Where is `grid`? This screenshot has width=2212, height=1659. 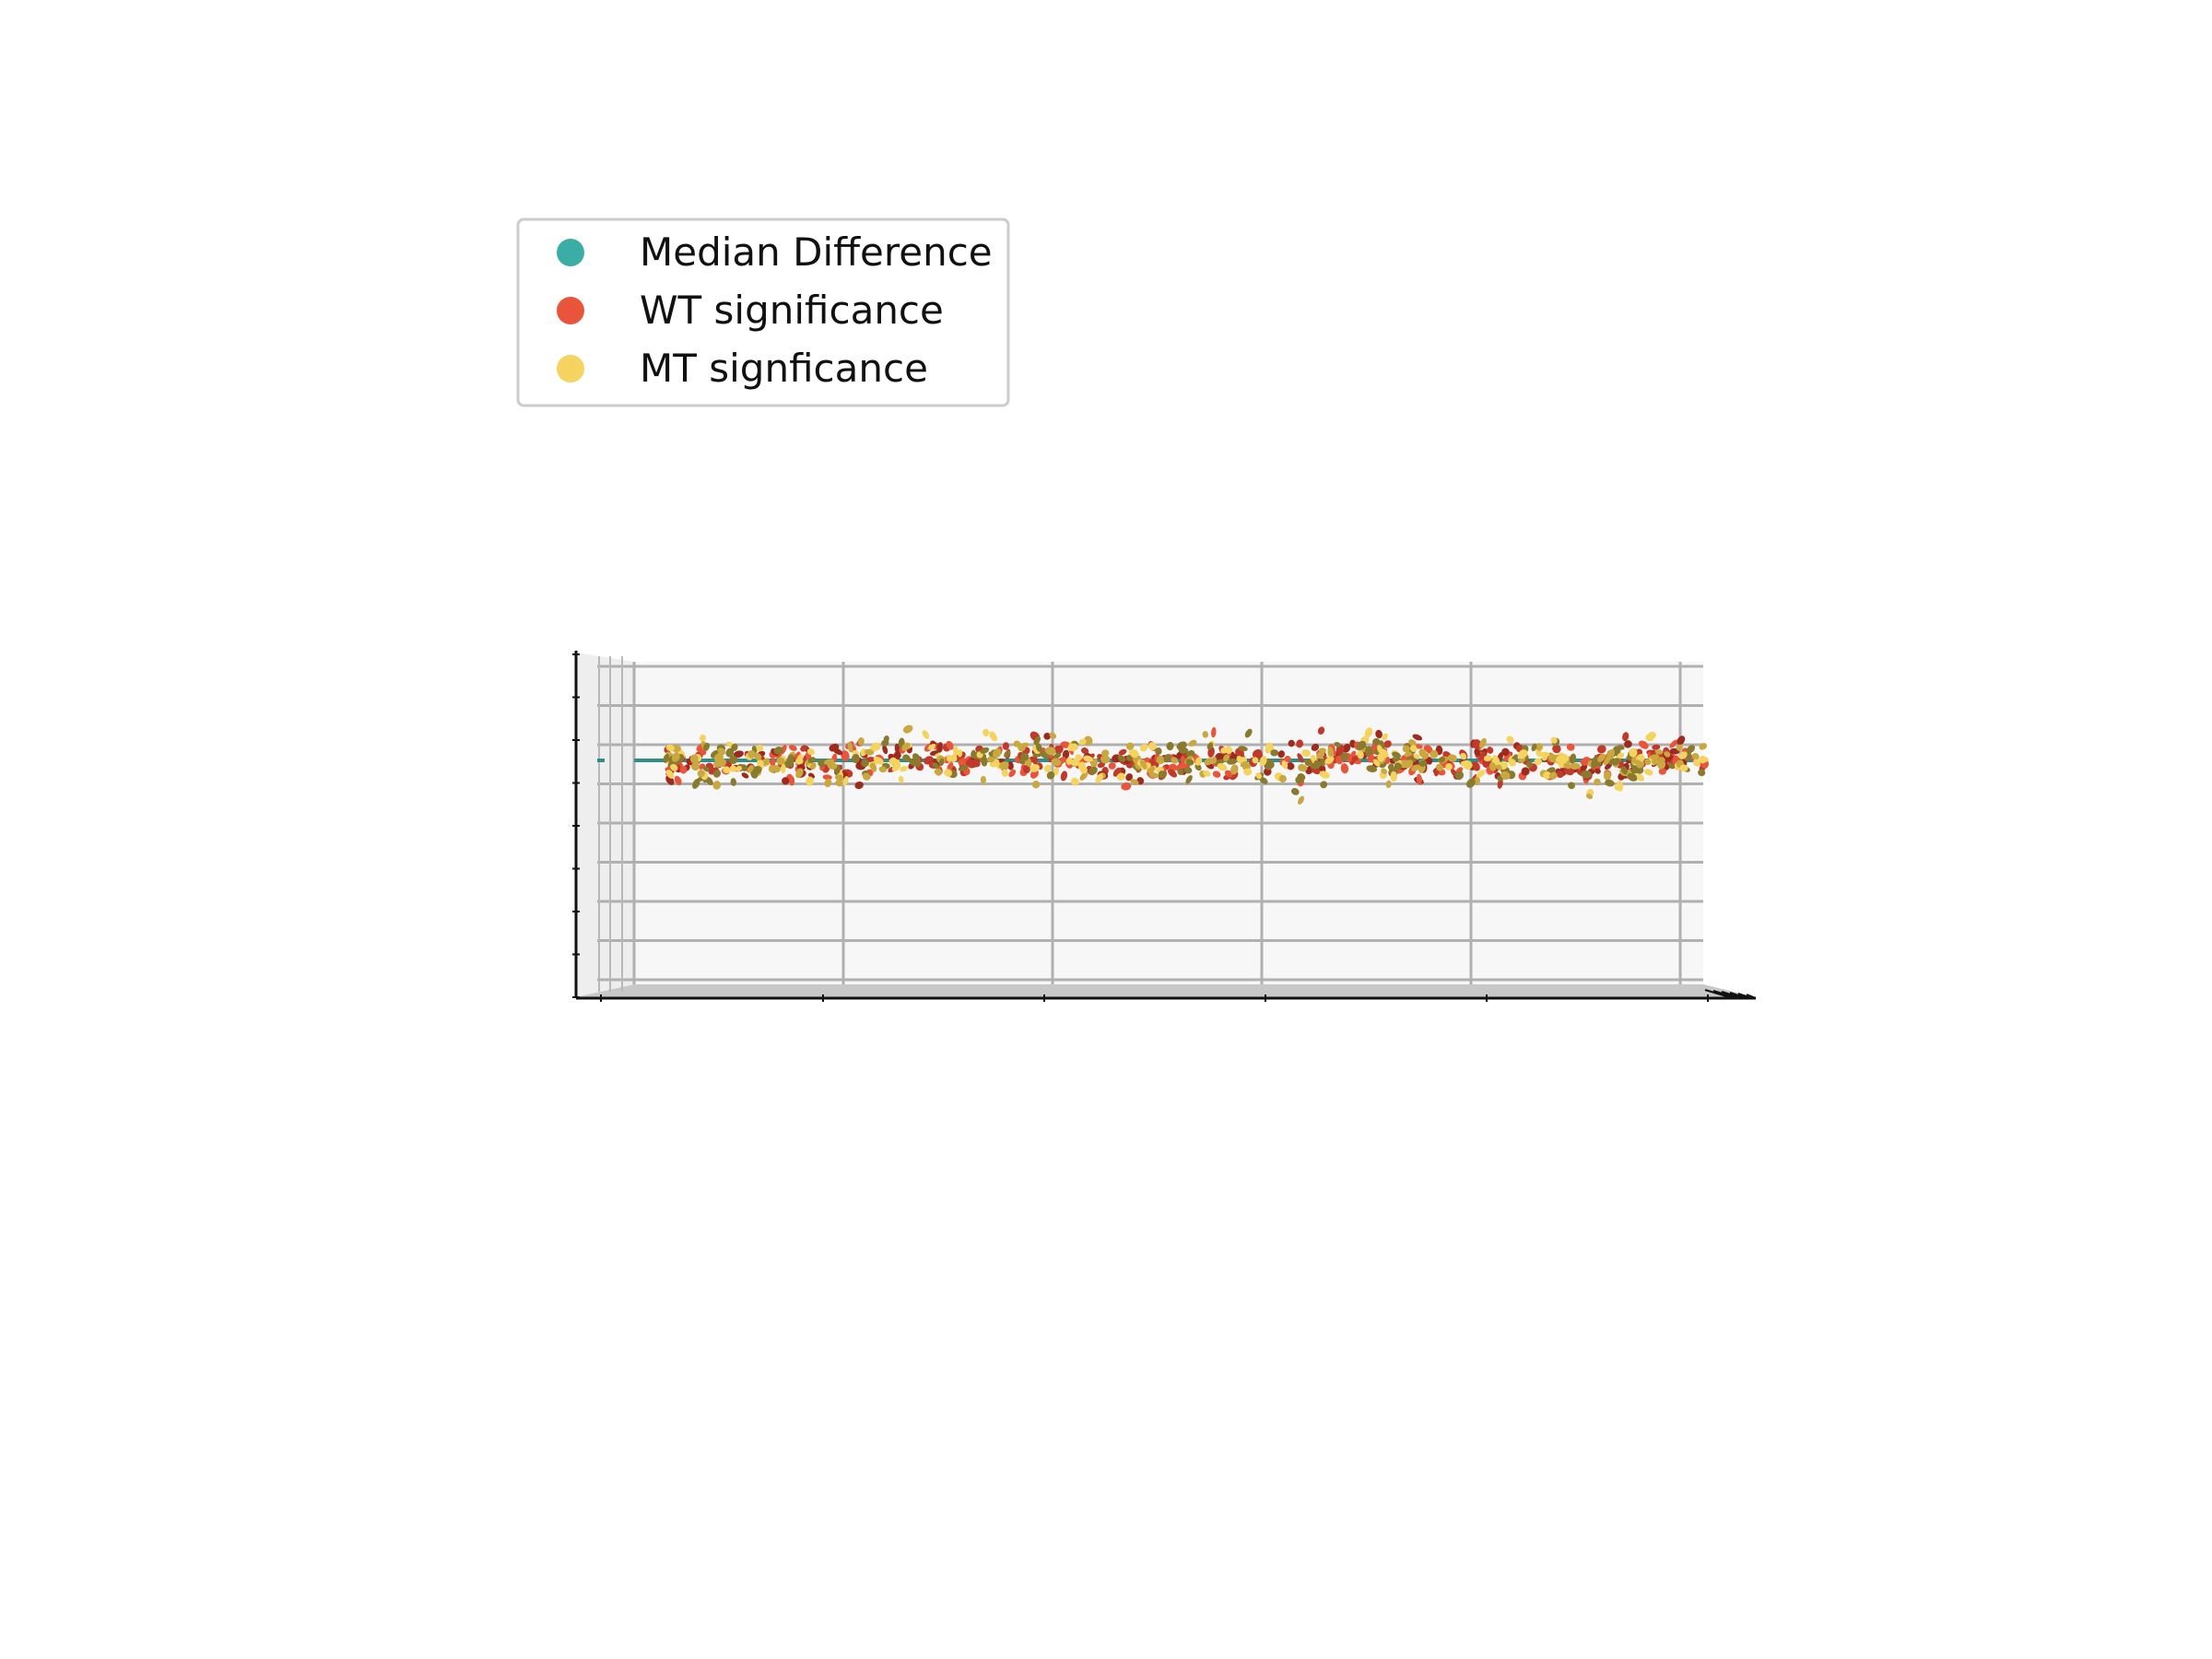
grid is located at coordinates (1150, 824).